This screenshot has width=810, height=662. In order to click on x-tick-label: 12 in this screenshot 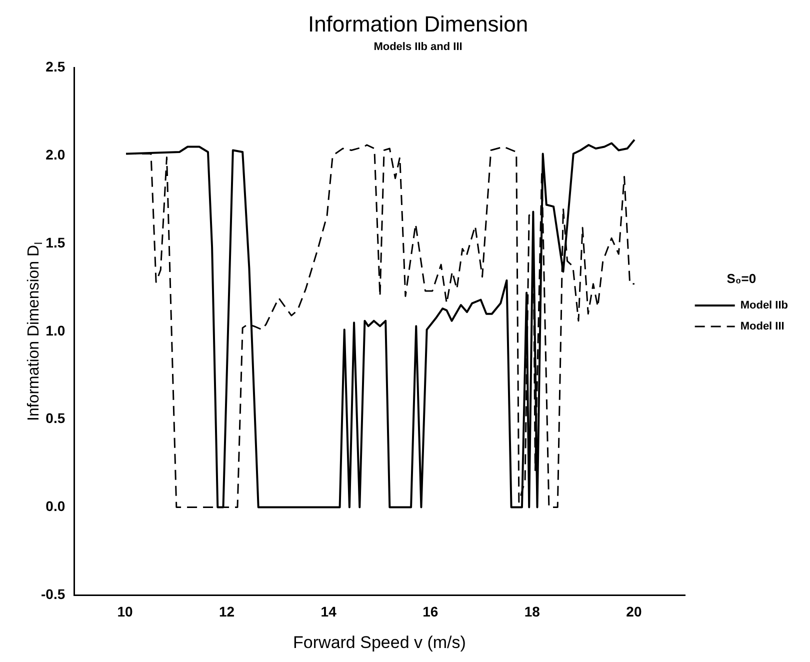, I will do `click(227, 611)`.